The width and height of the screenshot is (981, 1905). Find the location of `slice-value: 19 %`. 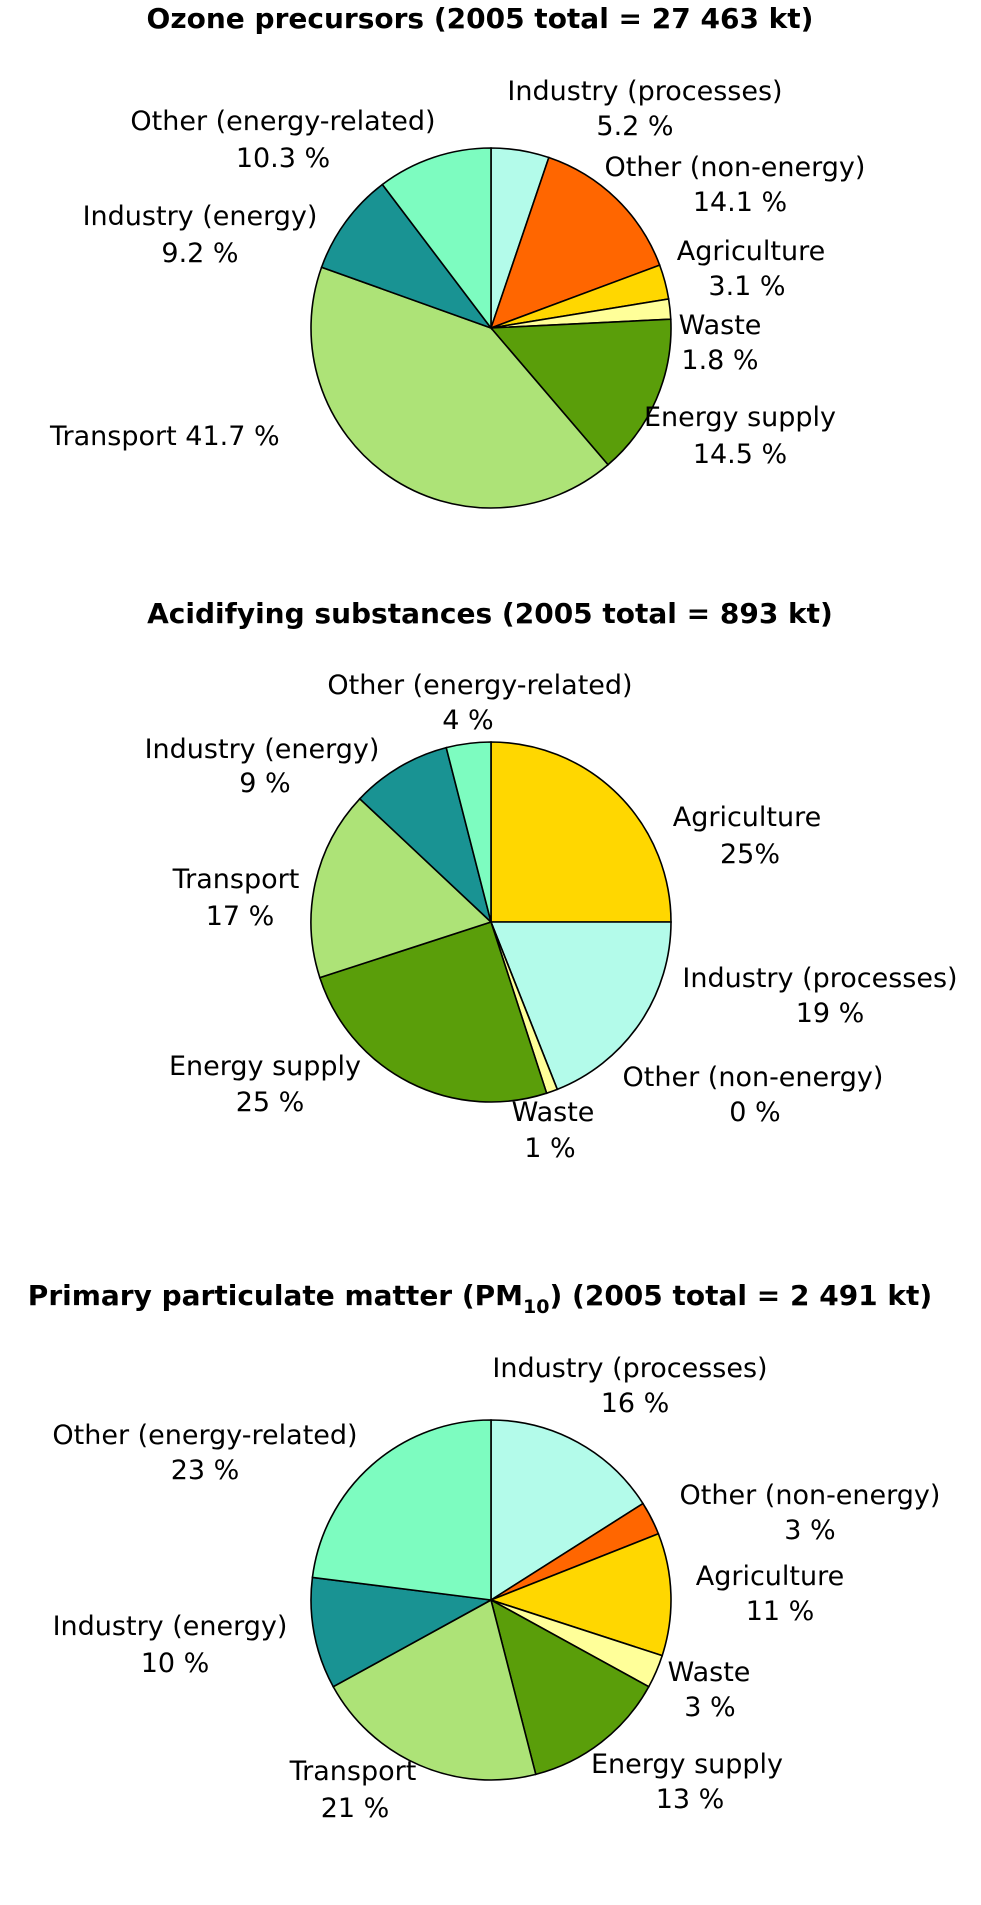

slice-value: 19 % is located at coordinates (830, 1013).